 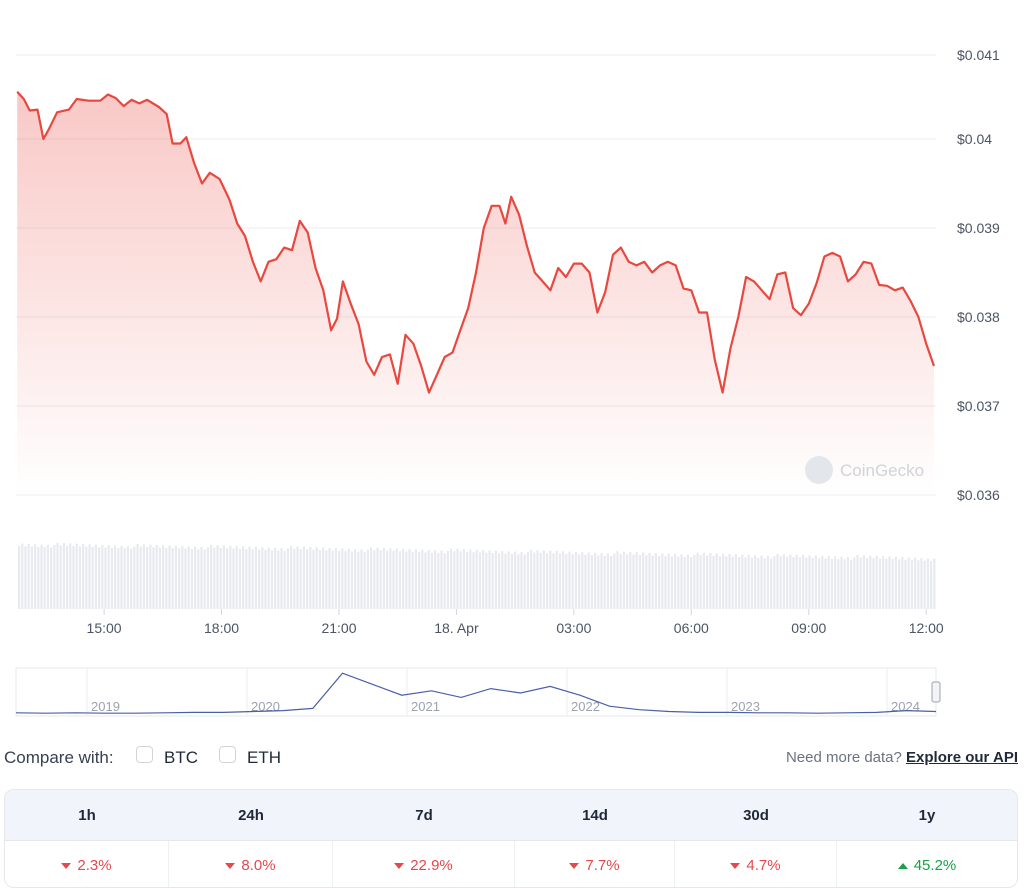 What do you see at coordinates (338, 628) in the screenshot?
I see `x-tick-label: 21:00` at bounding box center [338, 628].